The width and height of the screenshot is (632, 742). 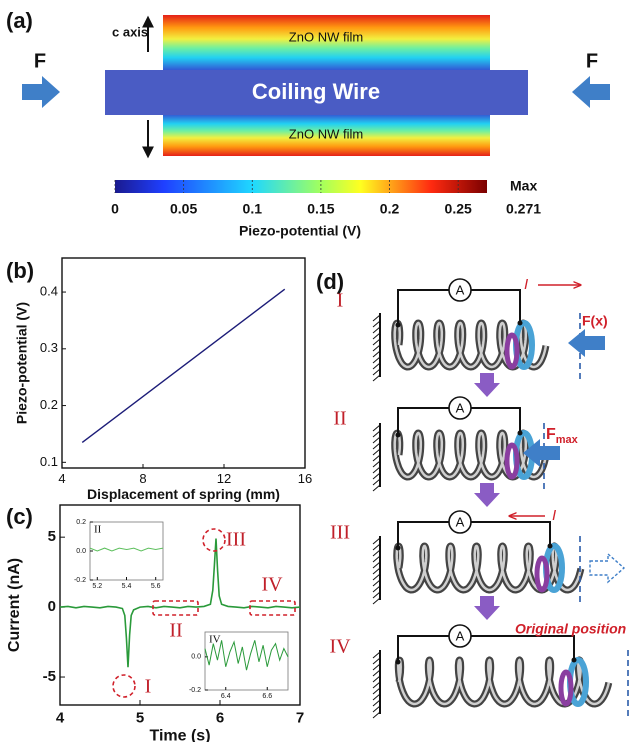 I want to click on x-tick-label: 5, so click(x=140, y=717).